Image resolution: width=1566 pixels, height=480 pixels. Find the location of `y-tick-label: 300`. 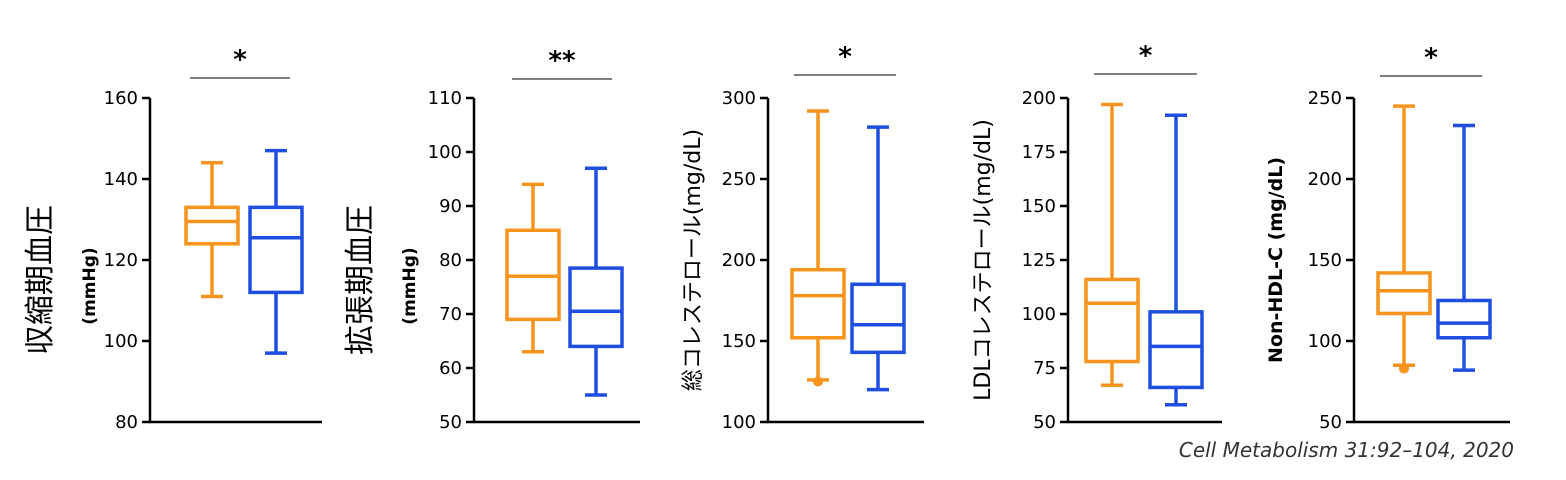

y-tick-label: 300 is located at coordinates (739, 98).